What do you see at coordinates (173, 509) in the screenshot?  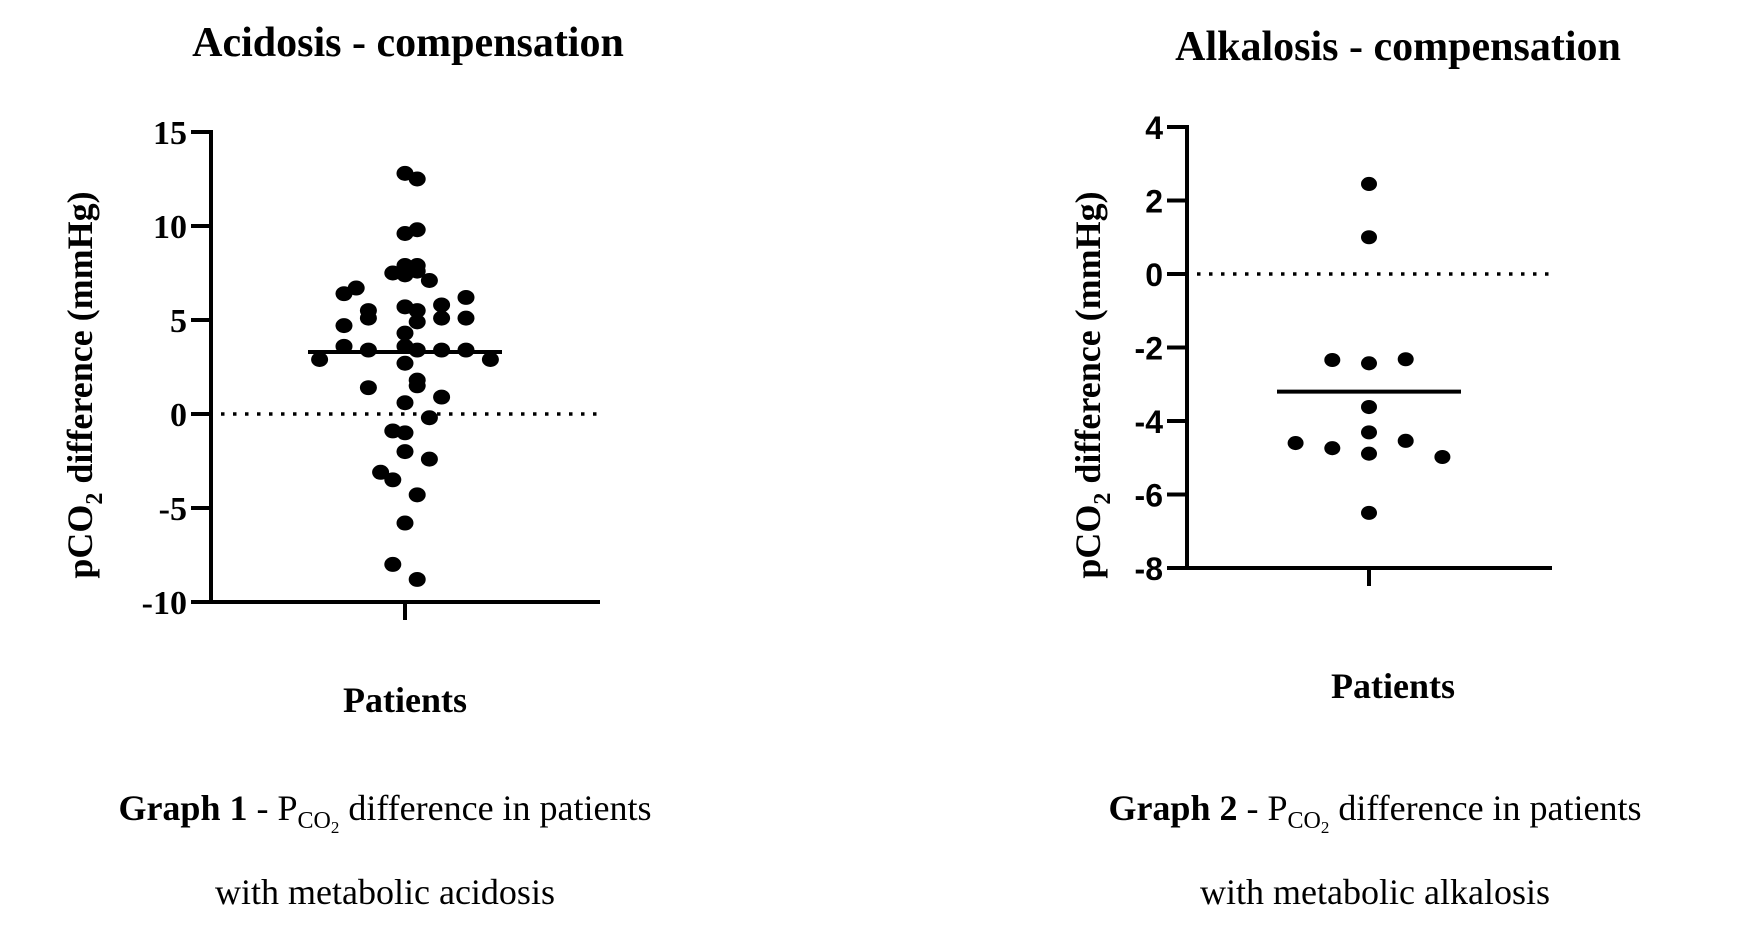 I see `y-tick-label: -5` at bounding box center [173, 509].